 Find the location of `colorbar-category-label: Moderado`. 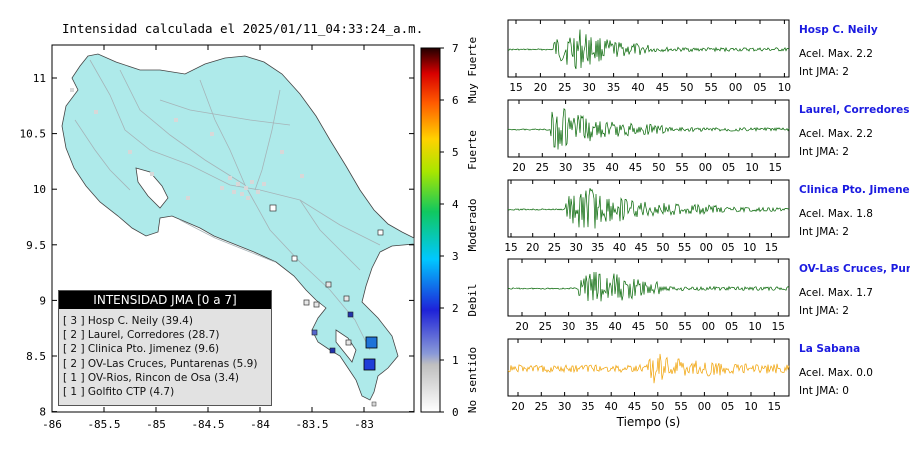

colorbar-category-label: Moderado is located at coordinates (472, 225).